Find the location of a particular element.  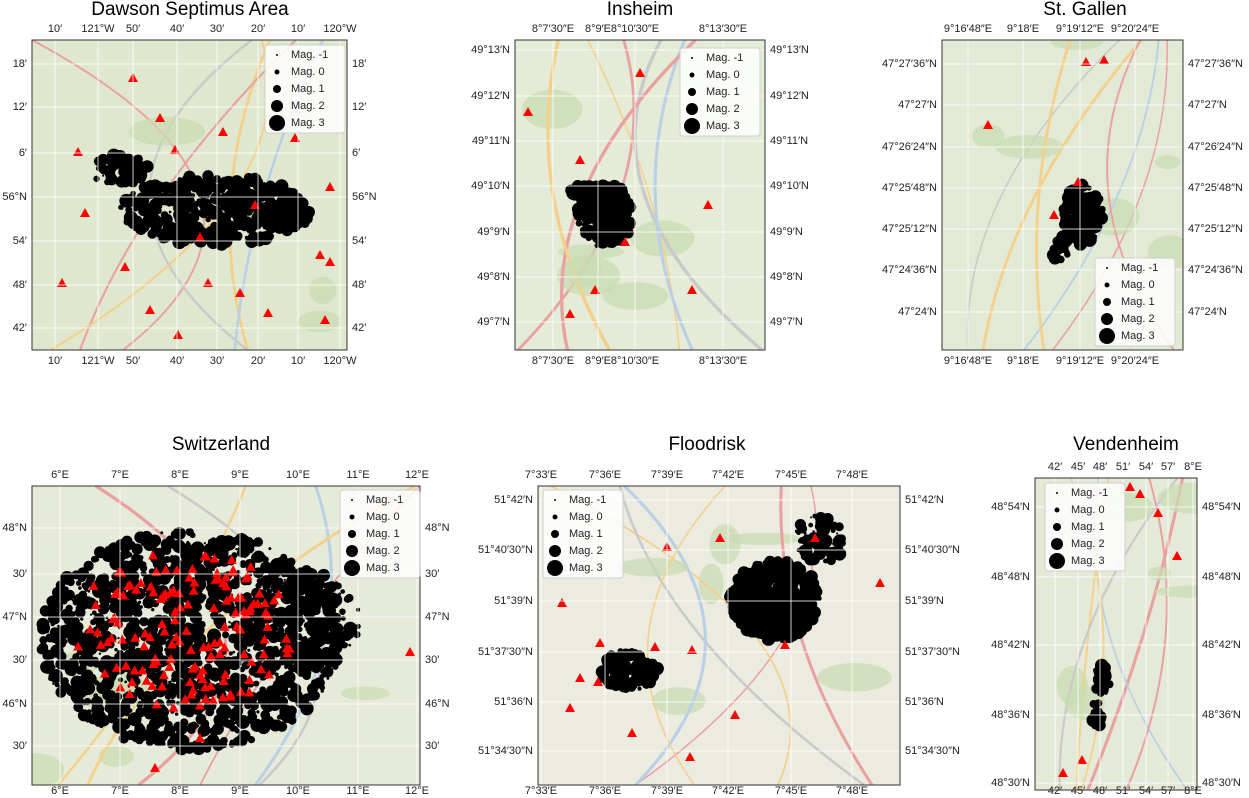

bottom-tick-label: 48′ is located at coordinates (1100, 791).